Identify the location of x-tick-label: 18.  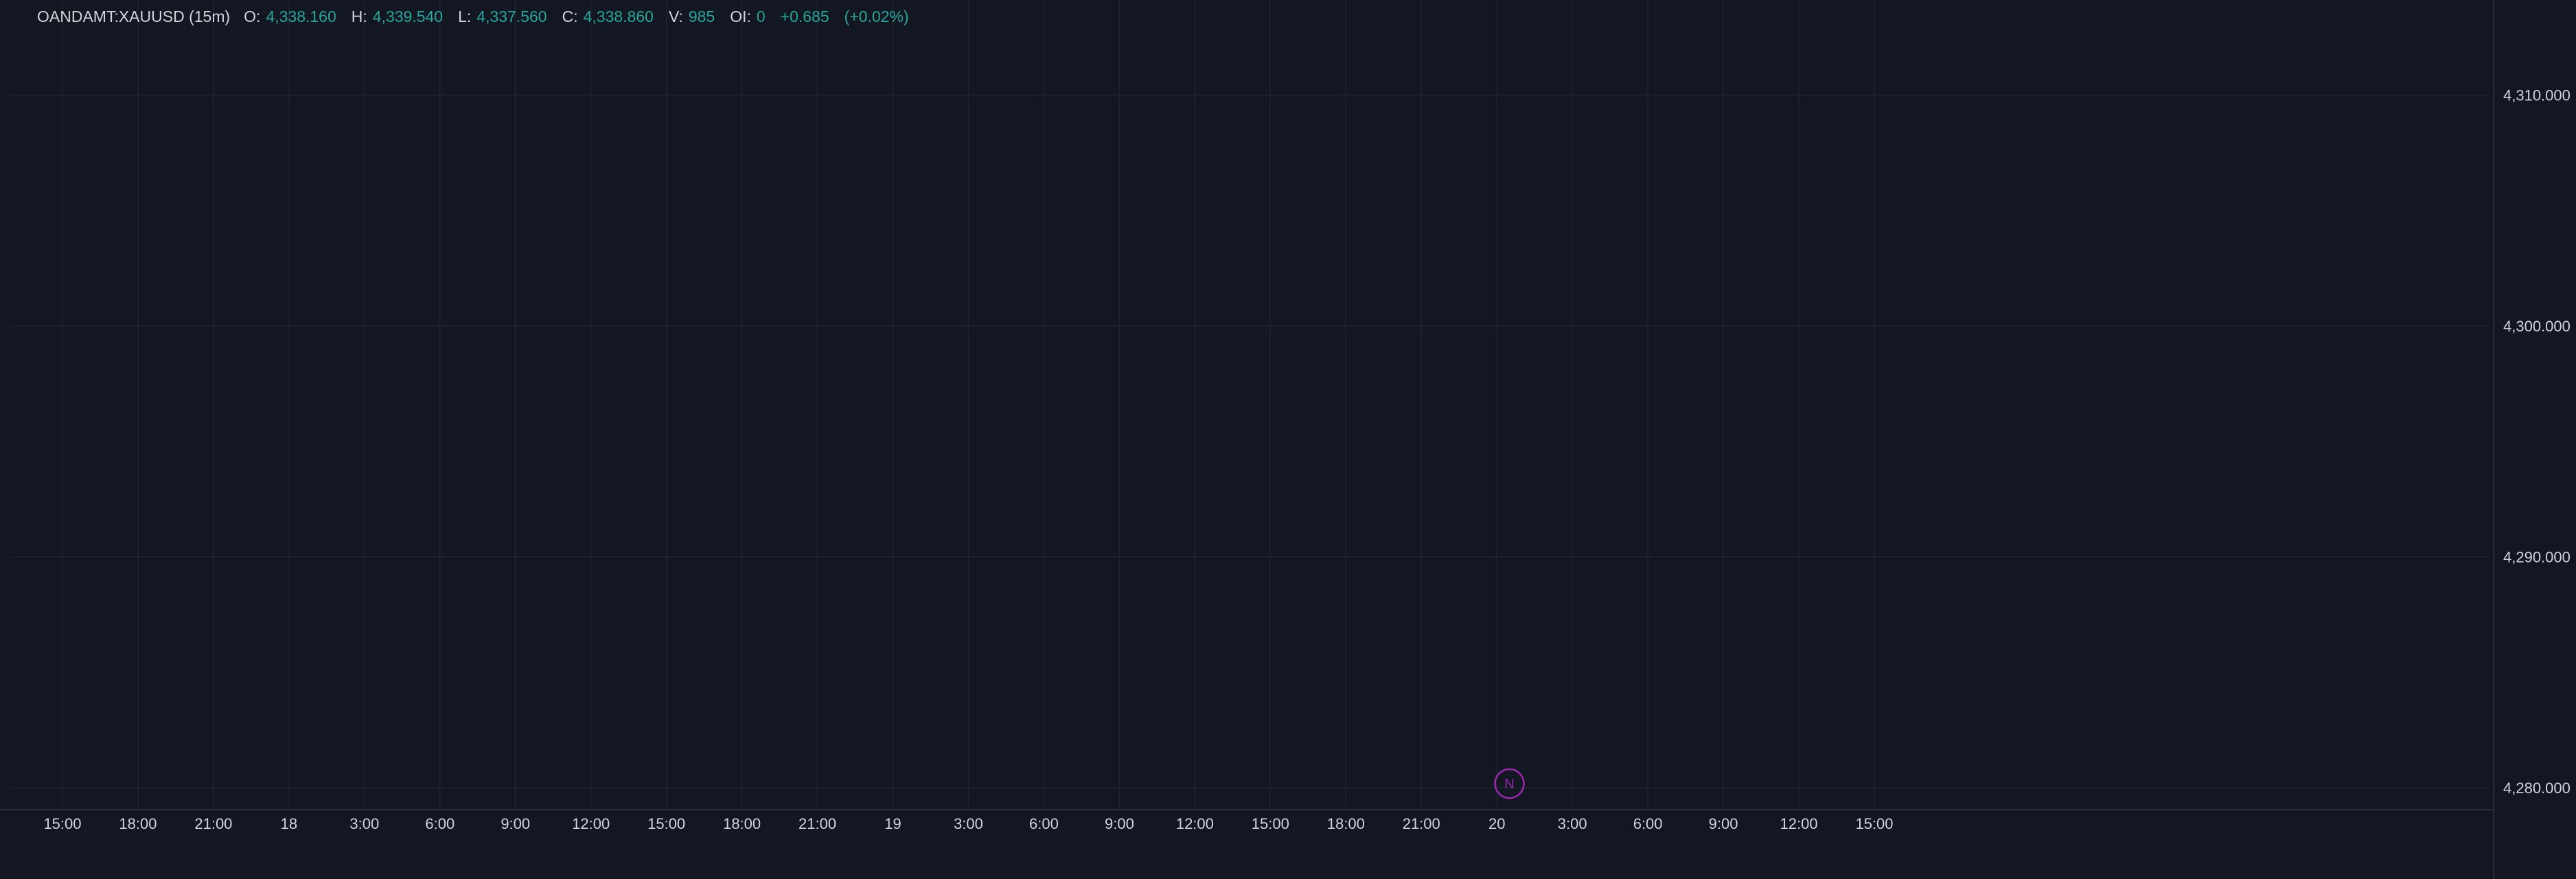
(289, 823).